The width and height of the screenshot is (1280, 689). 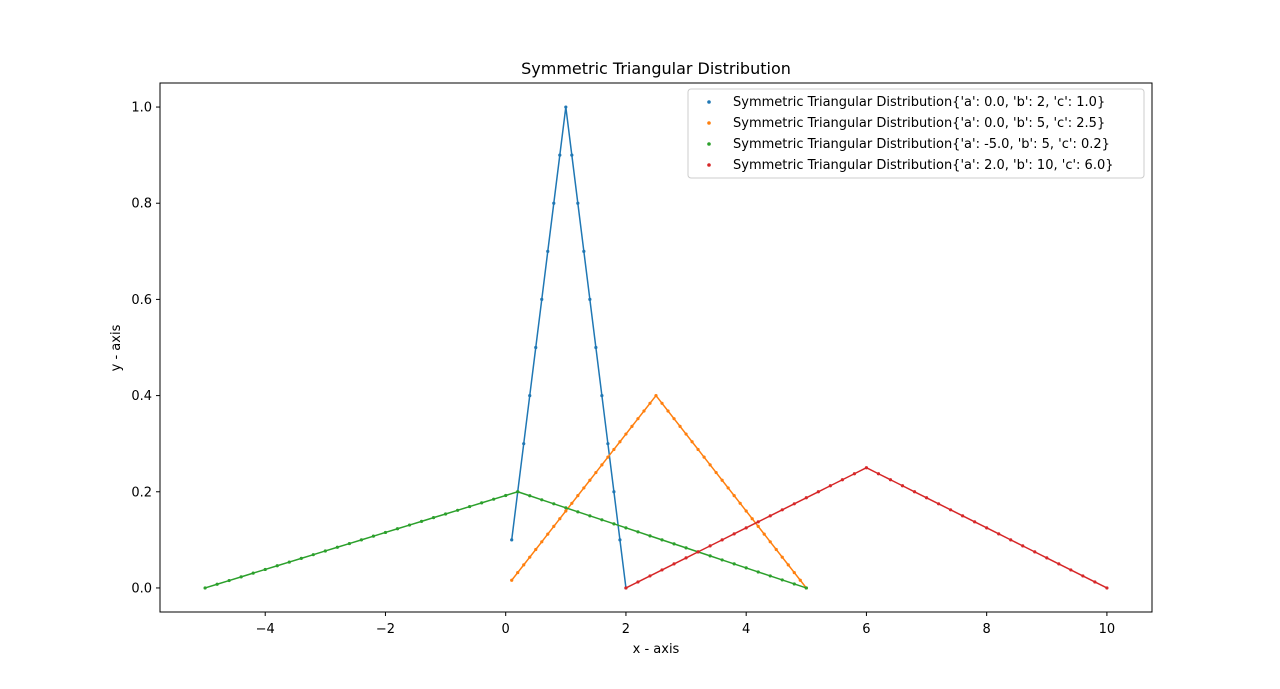 What do you see at coordinates (659, 491) in the screenshot?
I see `series-2-line` at bounding box center [659, 491].